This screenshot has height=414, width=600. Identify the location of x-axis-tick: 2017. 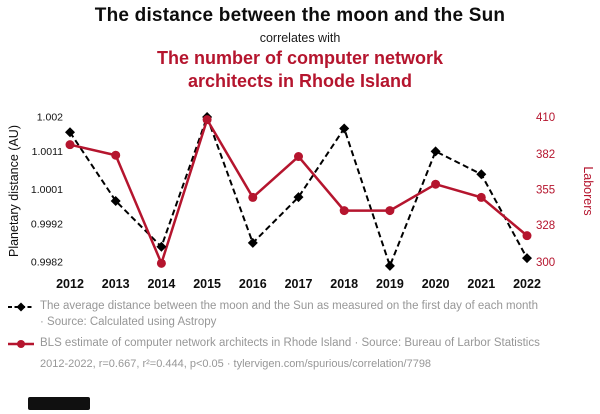
(299, 284).